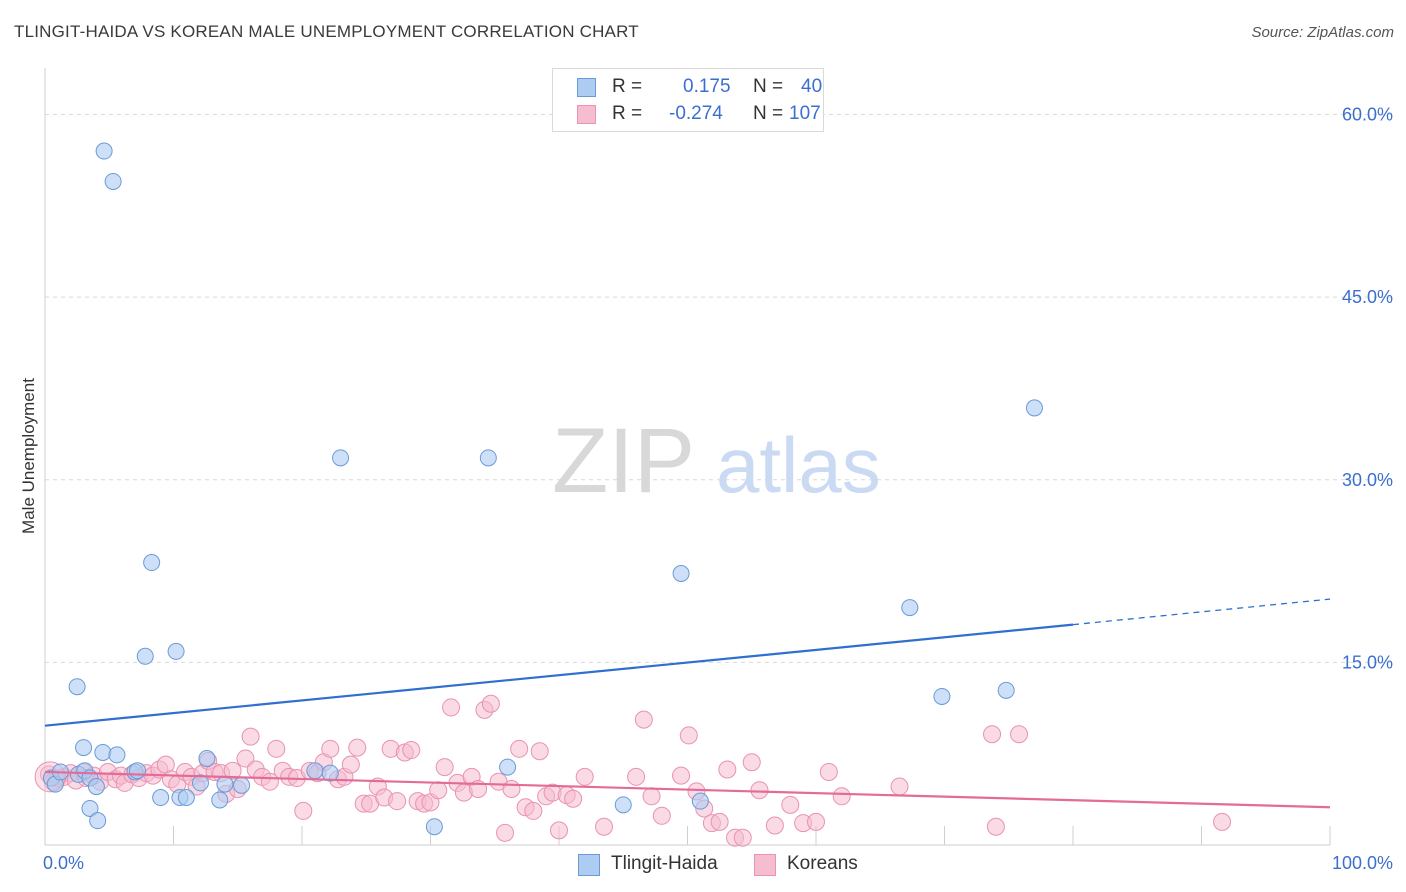  What do you see at coordinates (1367, 389) in the screenshot?
I see `y-tick-labels: 15.0% 30.0% 45.0% 60.0%` at bounding box center [1367, 389].